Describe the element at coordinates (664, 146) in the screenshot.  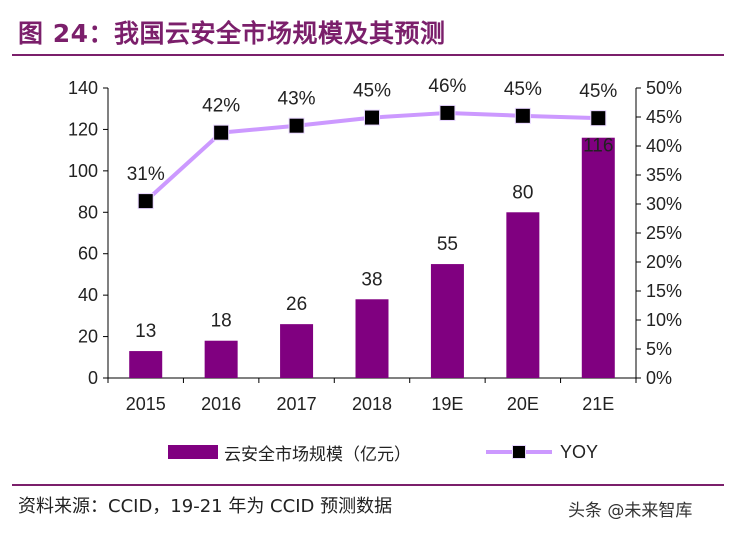
I see `right-tick-label: 40%` at that location.